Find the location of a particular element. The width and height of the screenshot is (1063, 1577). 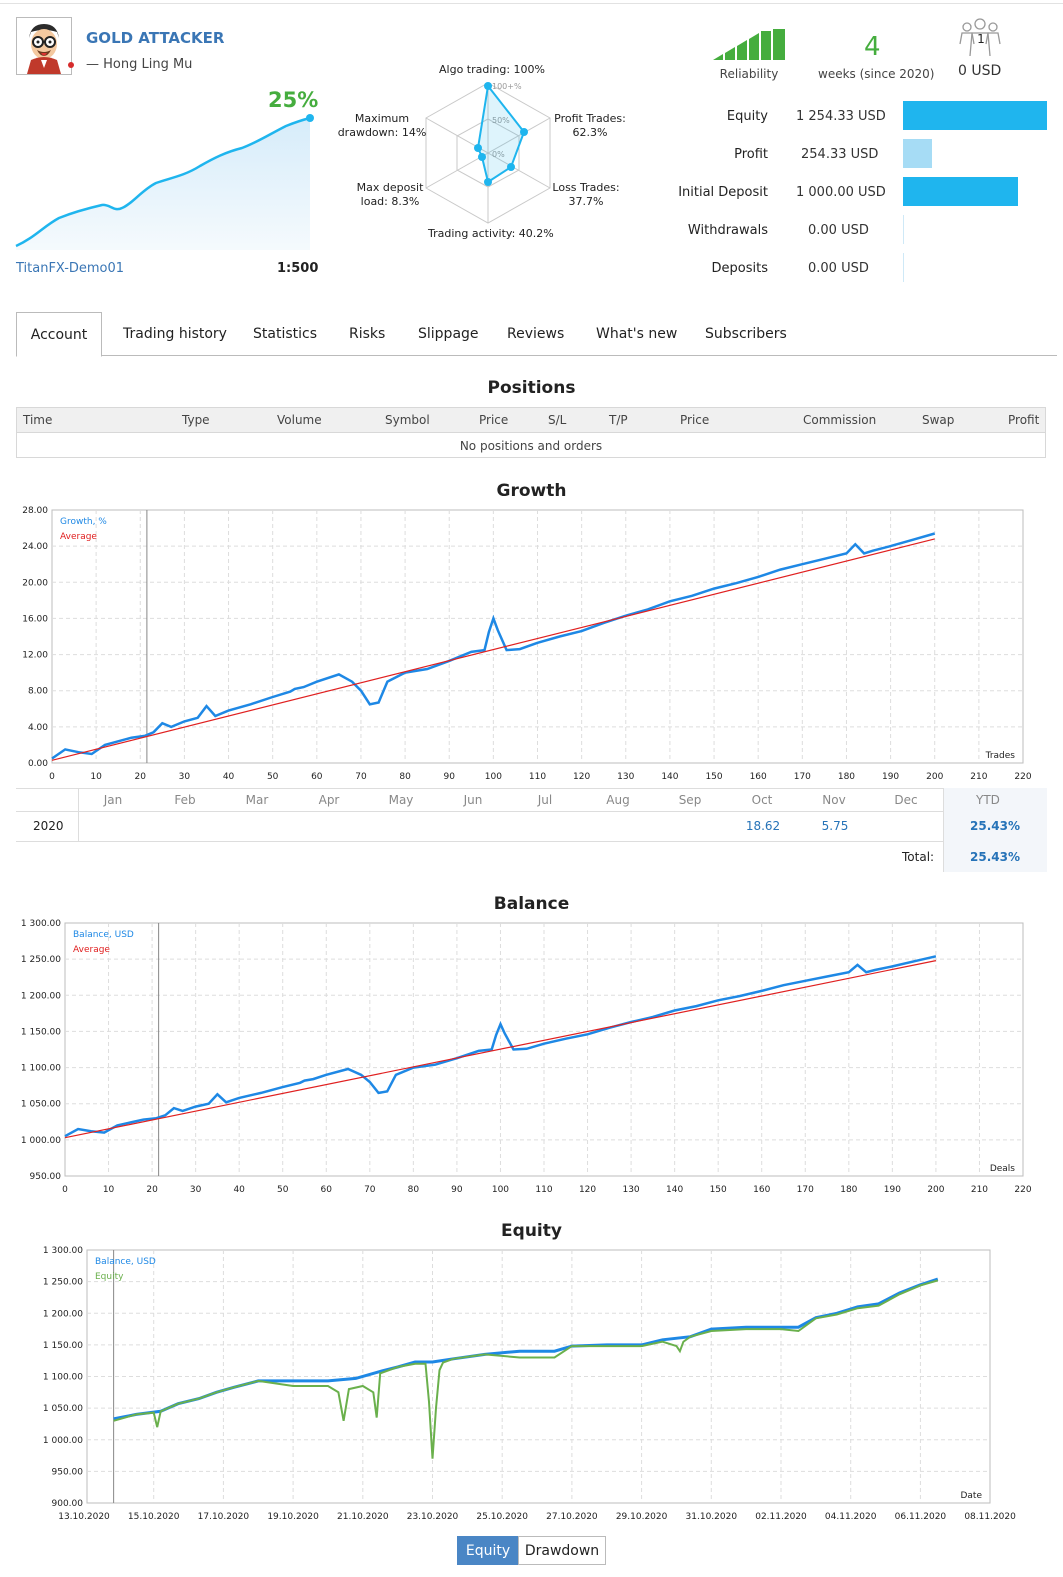

tab-reviews: Reviews is located at coordinates (536, 334).